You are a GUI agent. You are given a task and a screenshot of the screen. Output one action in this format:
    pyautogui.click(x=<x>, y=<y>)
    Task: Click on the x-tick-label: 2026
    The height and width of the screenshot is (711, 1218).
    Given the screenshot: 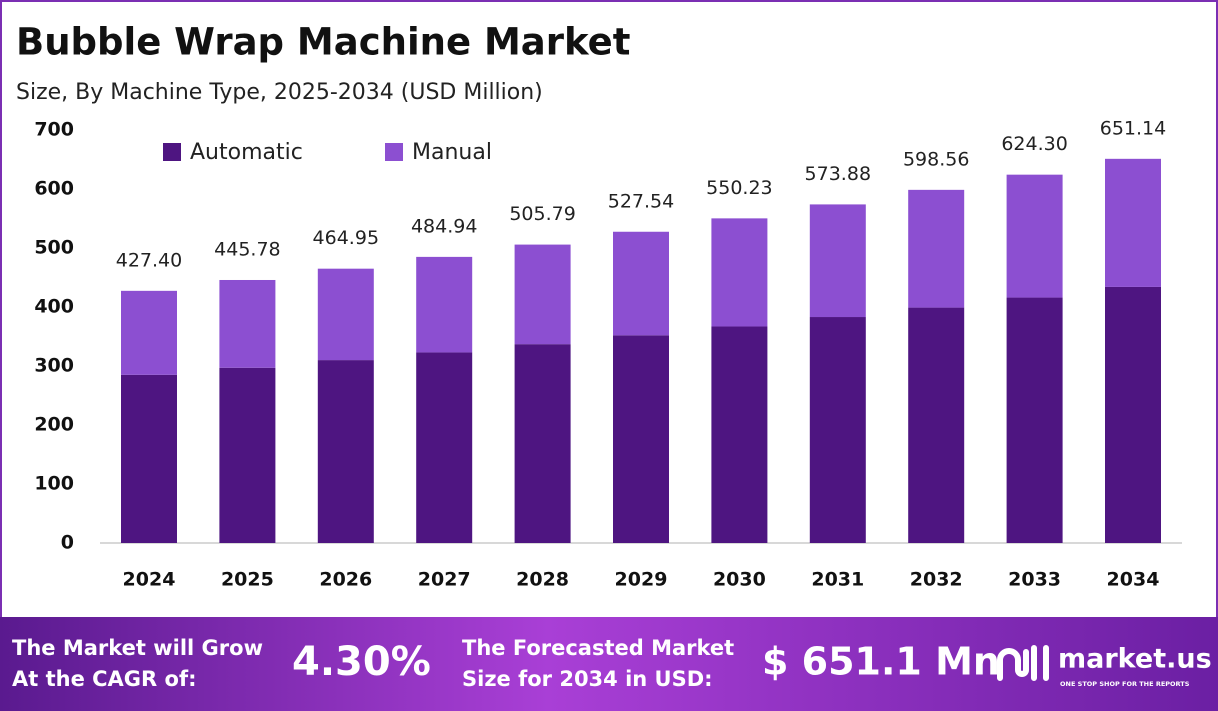 What is the action you would take?
    pyautogui.click(x=345, y=580)
    